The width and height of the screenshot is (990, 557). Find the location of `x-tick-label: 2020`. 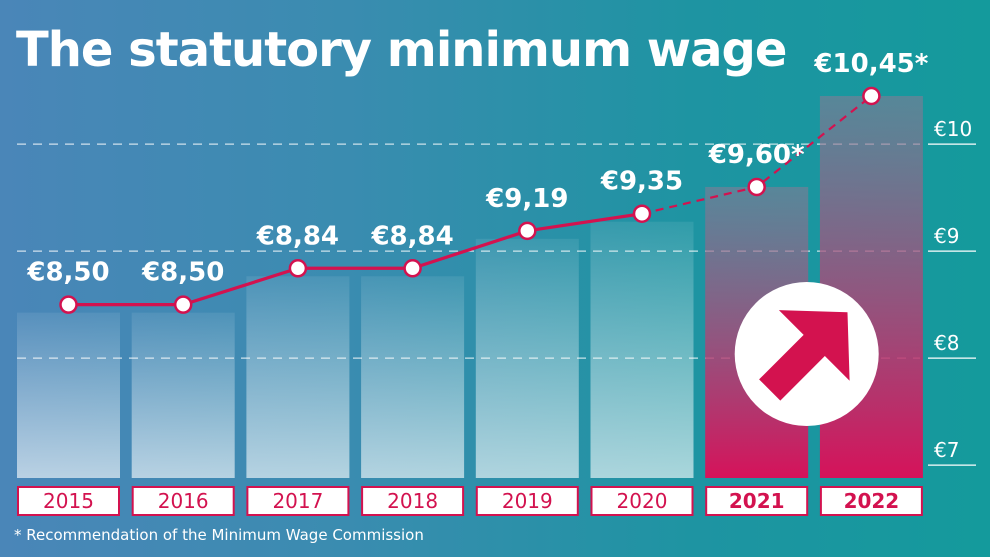

x-tick-label: 2020 is located at coordinates (642, 501).